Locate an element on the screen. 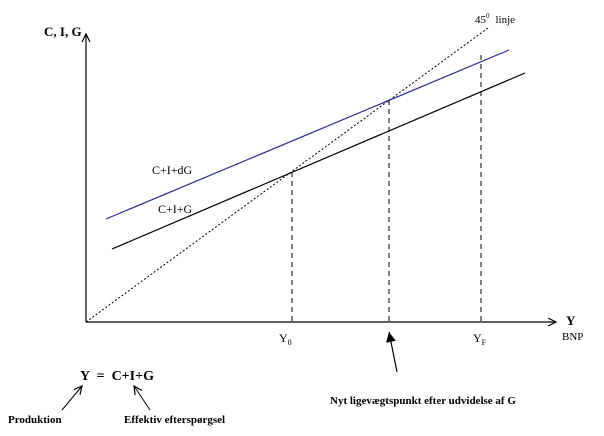 The height and width of the screenshot is (436, 604). x-axis-unit: BNP is located at coordinates (572, 337).